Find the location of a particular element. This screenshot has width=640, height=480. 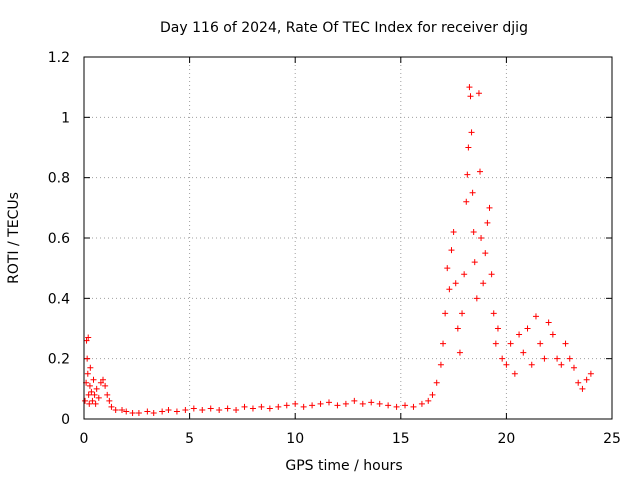

y-tick-label: 0 is located at coordinates (65, 420).